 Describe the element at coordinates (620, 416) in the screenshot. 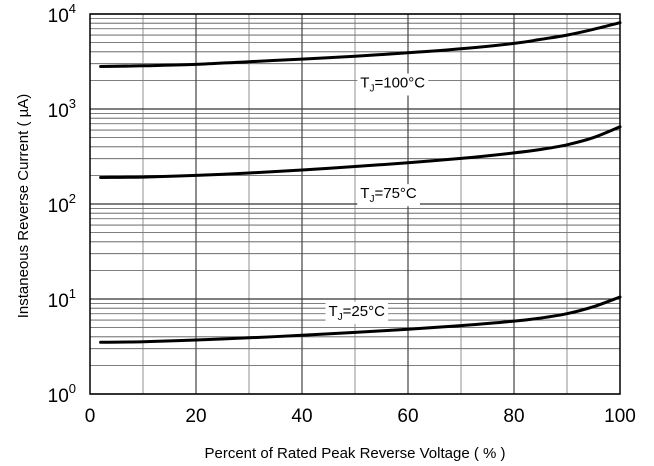

I see `x-tick-label: 100` at that location.